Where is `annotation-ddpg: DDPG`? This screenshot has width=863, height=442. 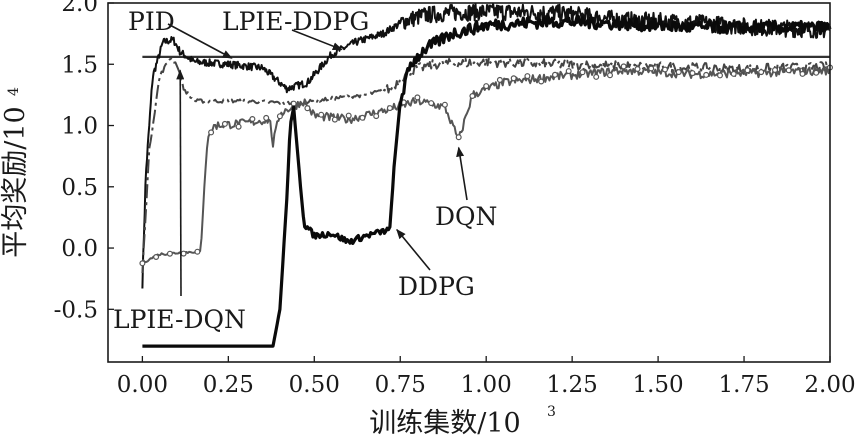 annotation-ddpg: DDPG is located at coordinates (435, 264).